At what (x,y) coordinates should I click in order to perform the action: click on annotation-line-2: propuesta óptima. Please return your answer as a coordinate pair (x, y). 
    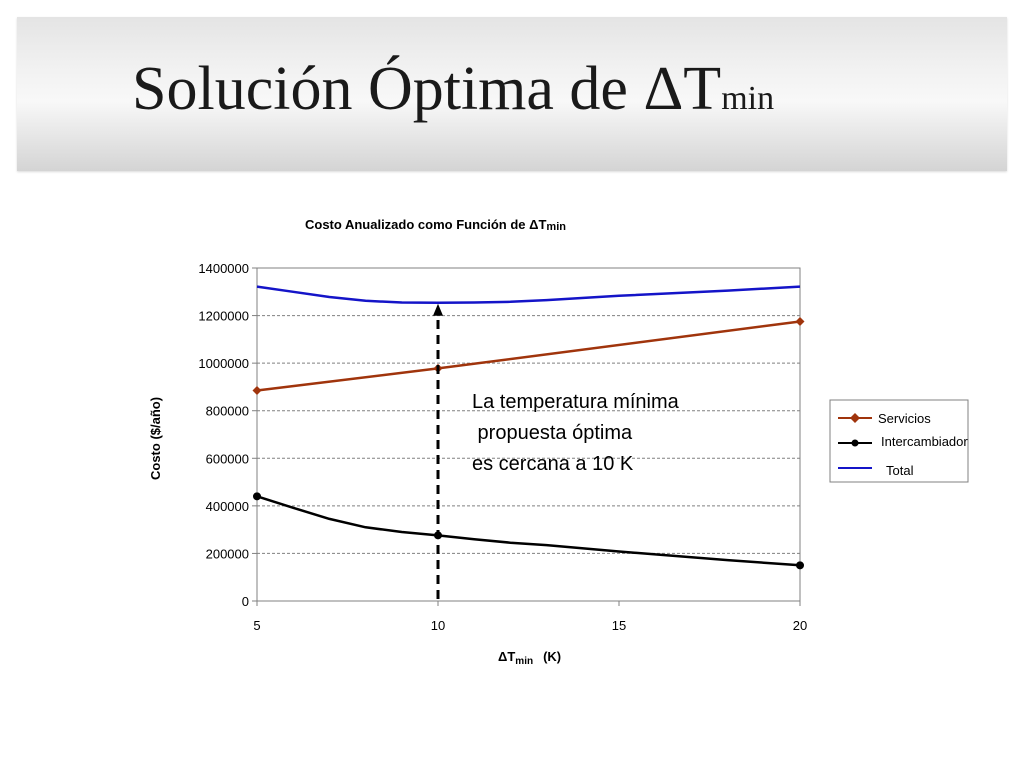
    Looking at the image, I should click on (552, 433).